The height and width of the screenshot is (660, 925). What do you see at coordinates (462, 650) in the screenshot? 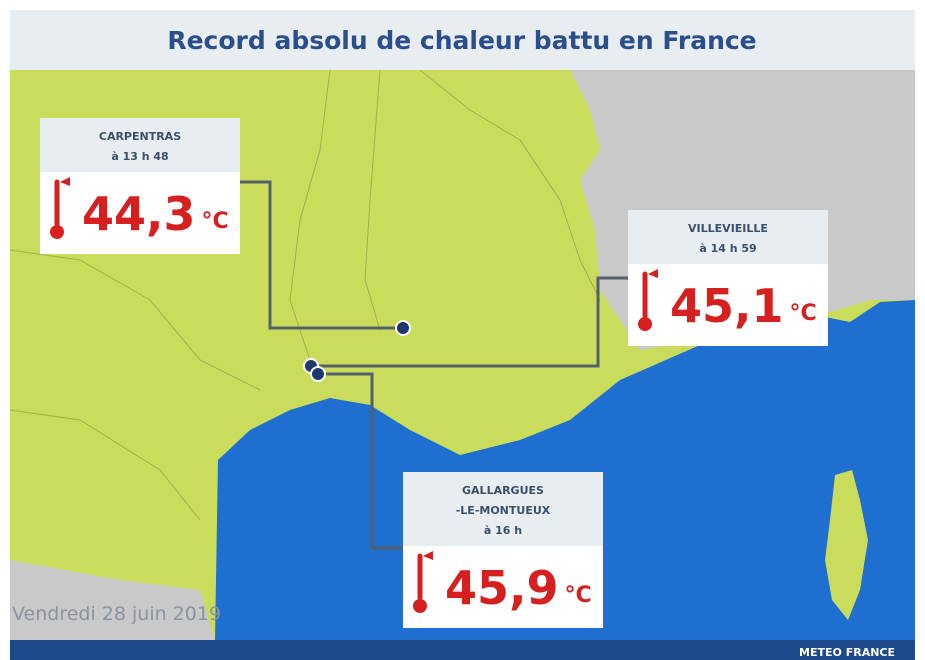
I see `footer-bar` at bounding box center [462, 650].